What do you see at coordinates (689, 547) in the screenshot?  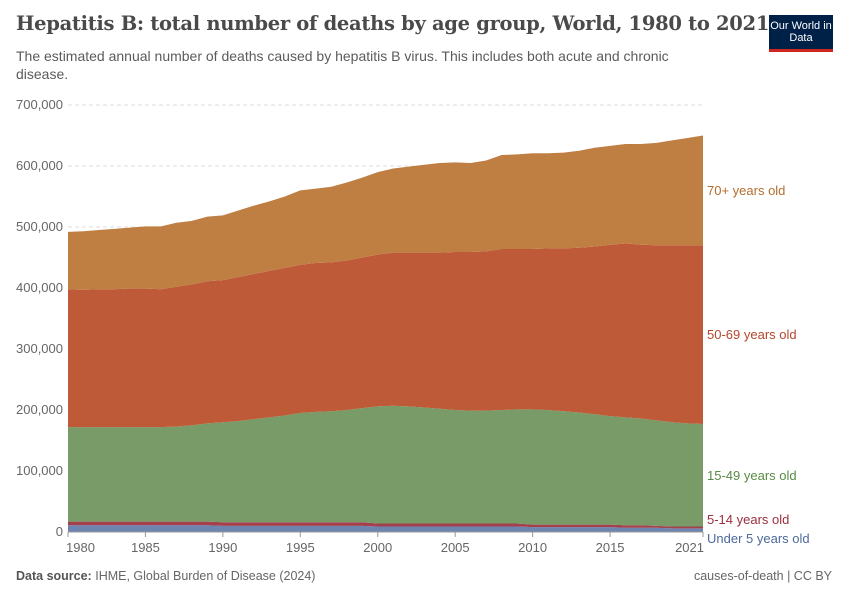 I see `x-tick-label: 2021` at bounding box center [689, 547].